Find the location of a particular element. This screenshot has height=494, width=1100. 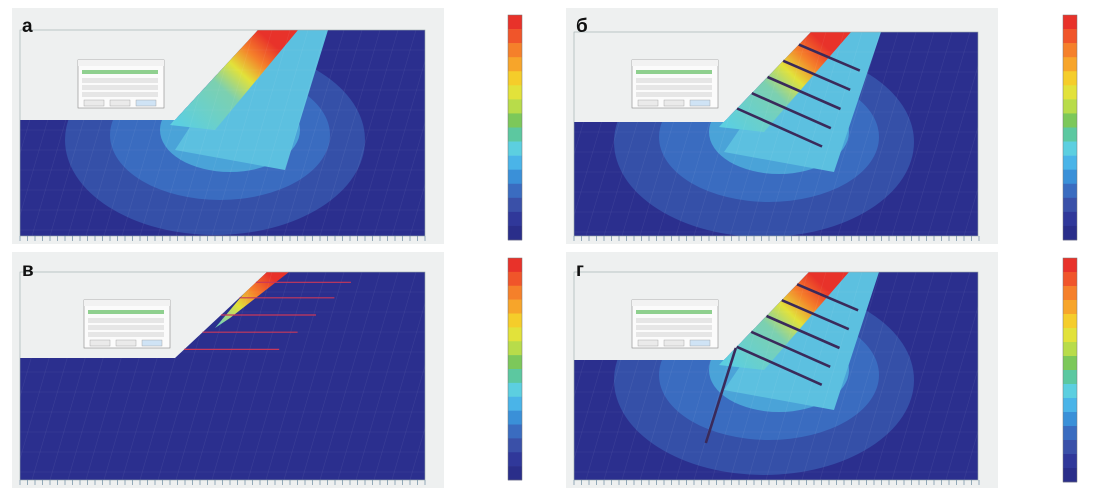

slope-band is located at coordinates (801, 341).